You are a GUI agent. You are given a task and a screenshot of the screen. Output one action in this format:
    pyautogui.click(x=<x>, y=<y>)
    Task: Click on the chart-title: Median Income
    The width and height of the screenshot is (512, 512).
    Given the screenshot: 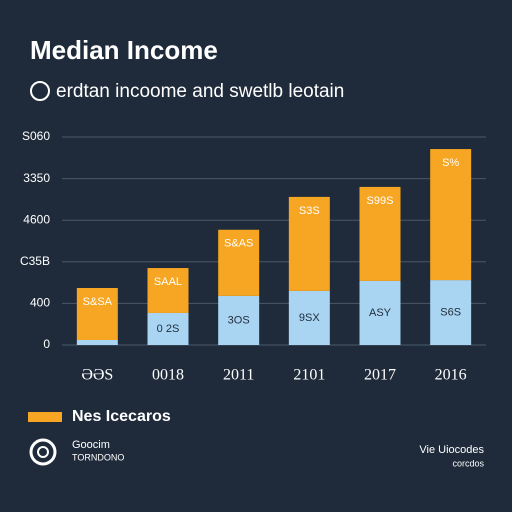 What is the action you would take?
    pyautogui.click(x=124, y=50)
    